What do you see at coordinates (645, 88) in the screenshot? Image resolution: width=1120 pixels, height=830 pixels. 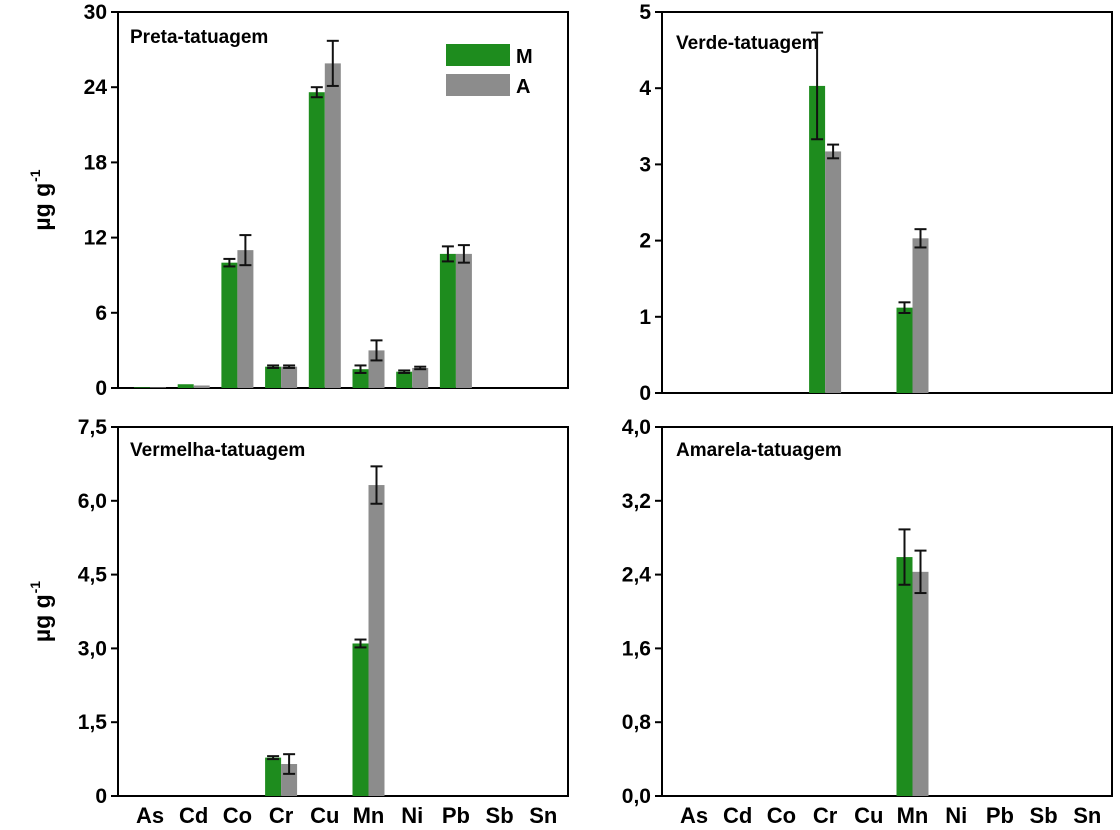 I see `y-tick-label: 4` at bounding box center [645, 88].